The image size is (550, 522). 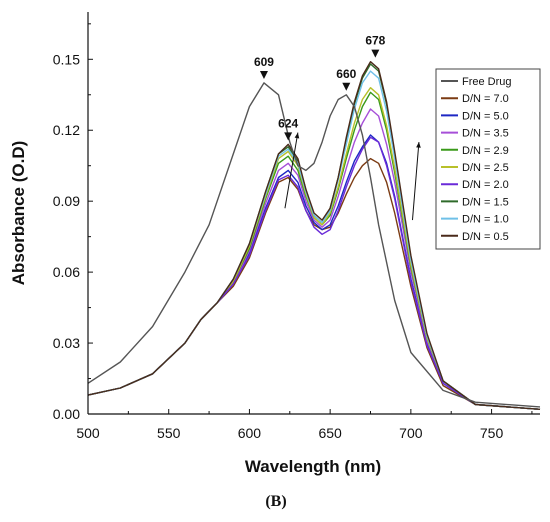 What do you see at coordinates (485, 202) in the screenshot?
I see `legend-entry: D/N = 1.5` at bounding box center [485, 202].